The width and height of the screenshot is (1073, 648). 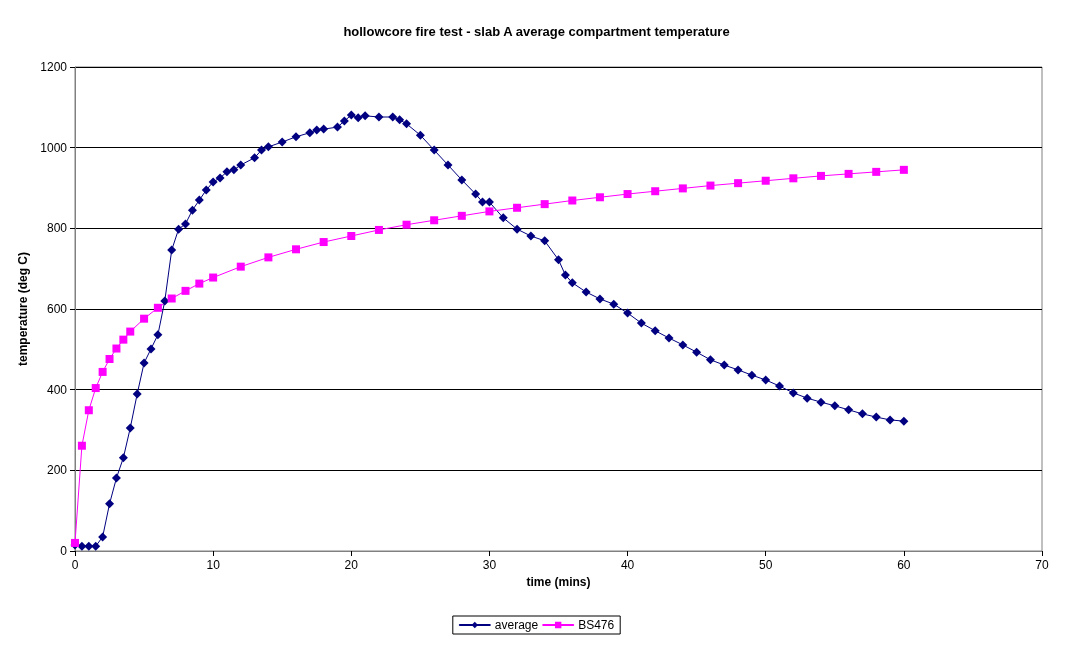 I want to click on legend-label: BS476, so click(x=596, y=625).